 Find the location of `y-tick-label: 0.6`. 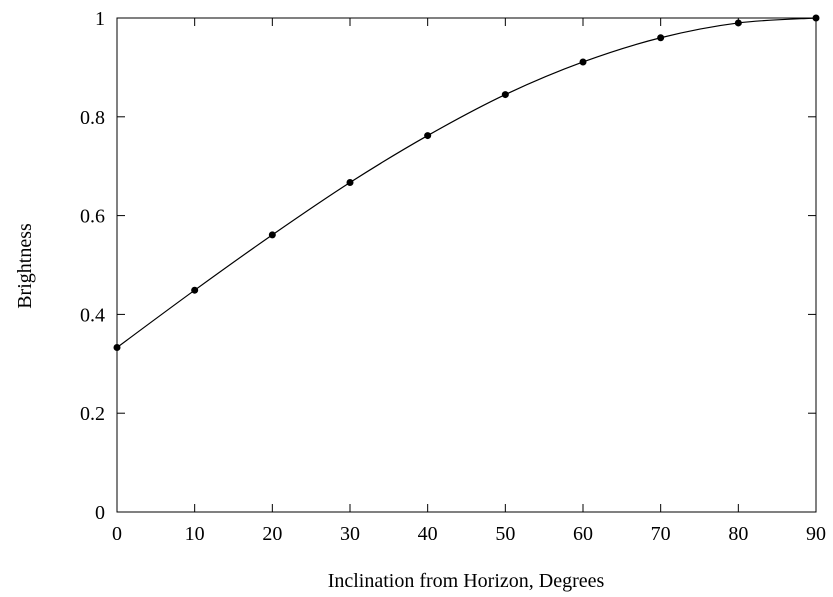

y-tick-label: 0.6 is located at coordinates (92, 217).